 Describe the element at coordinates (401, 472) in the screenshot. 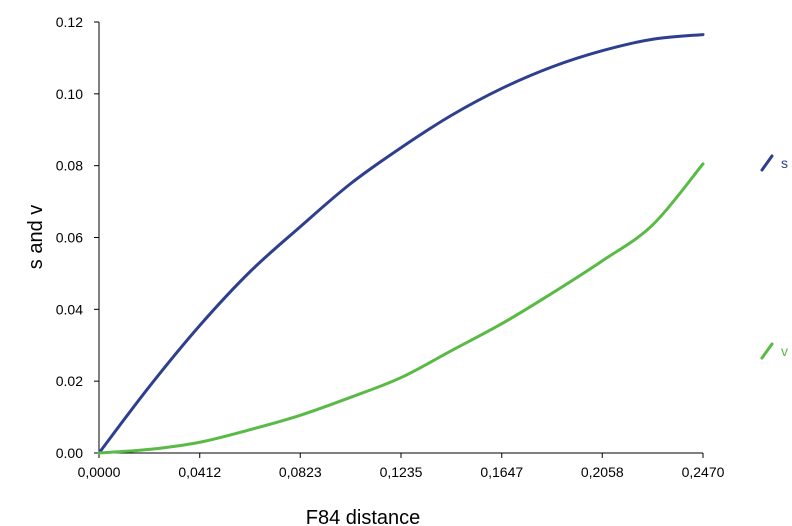

I see `x-tick-label: 0,1235` at that location.